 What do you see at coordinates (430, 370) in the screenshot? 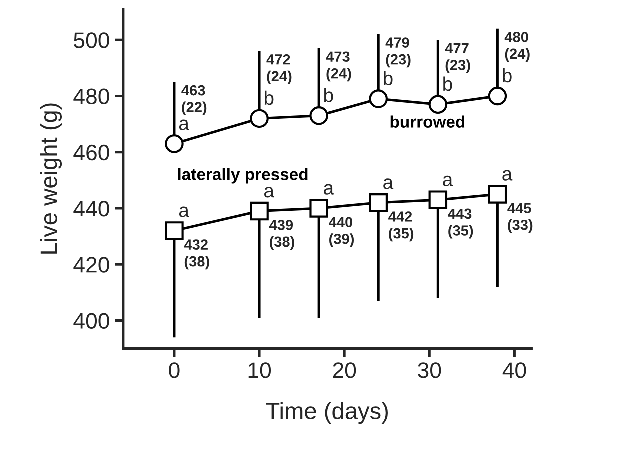
I see `x-tick-label: 30` at bounding box center [430, 370].